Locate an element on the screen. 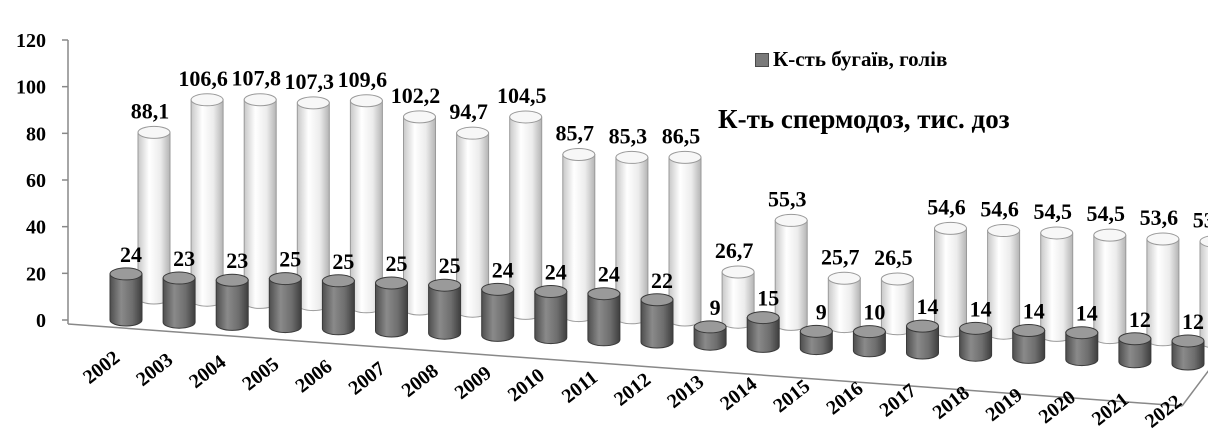 This screenshot has width=1208, height=441. x-tick-label: 2013 is located at coordinates (685, 392).